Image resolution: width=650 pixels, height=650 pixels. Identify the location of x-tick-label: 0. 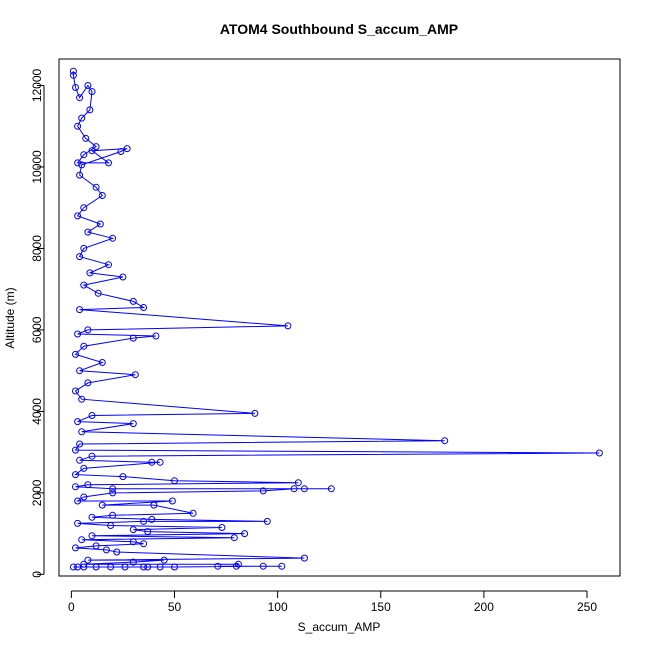
(71, 607).